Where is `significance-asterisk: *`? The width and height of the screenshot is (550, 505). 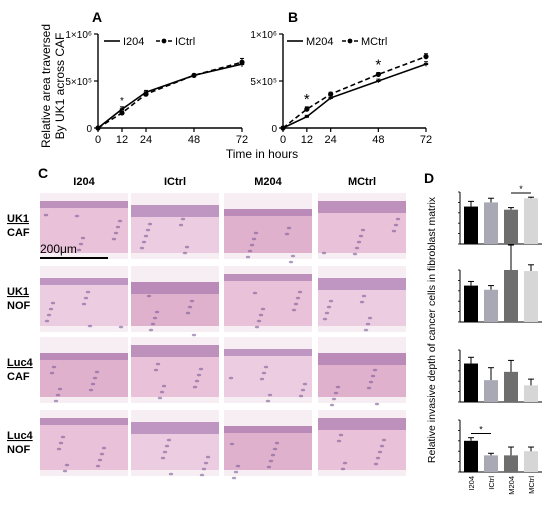
significance-asterisk: * is located at coordinates (521, 189).